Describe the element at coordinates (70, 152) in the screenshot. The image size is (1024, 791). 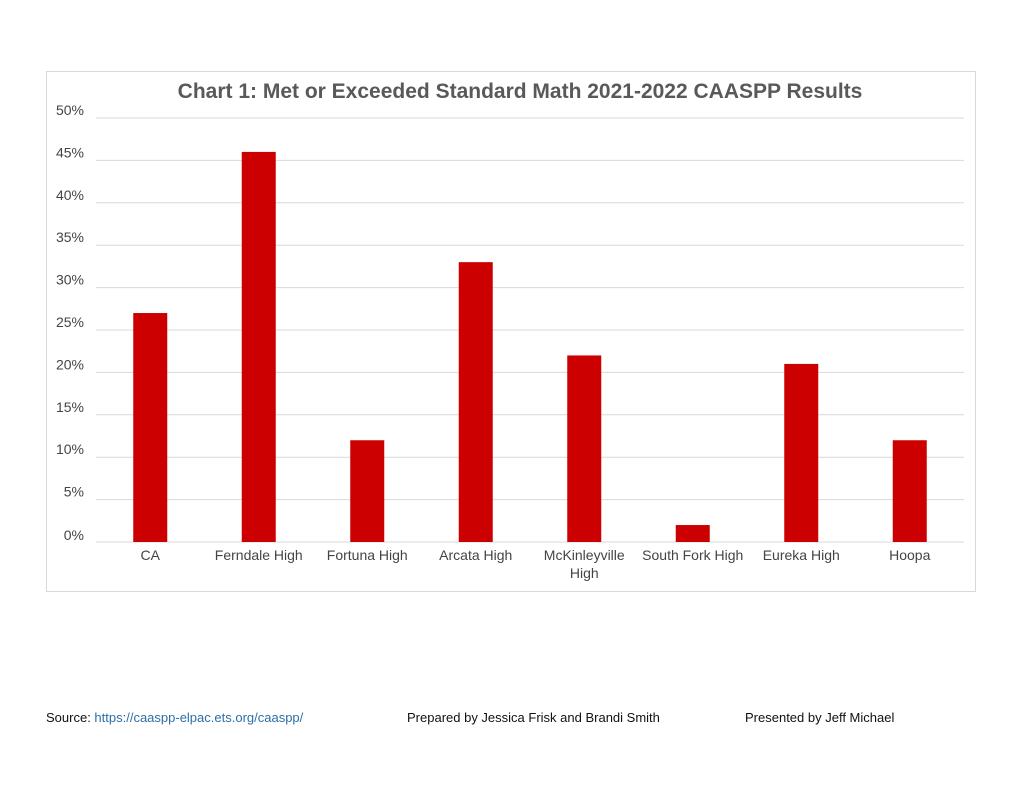
I see `y-tick-label: 45%` at that location.